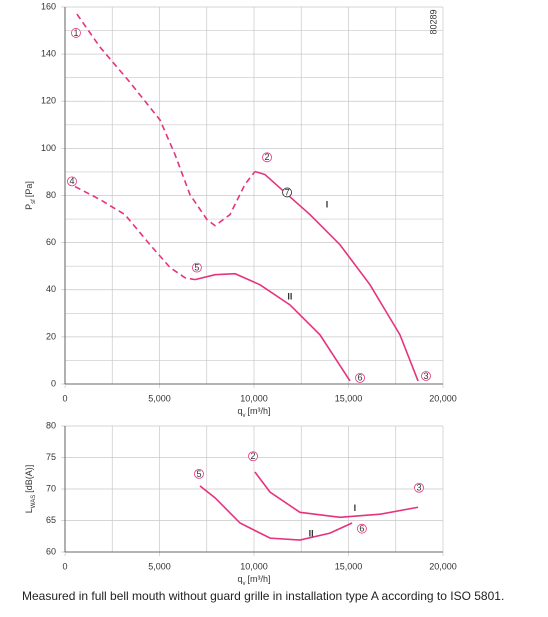 The height and width of the screenshot is (617, 548). I want to click on axis-label-main: L, so click(29, 510).